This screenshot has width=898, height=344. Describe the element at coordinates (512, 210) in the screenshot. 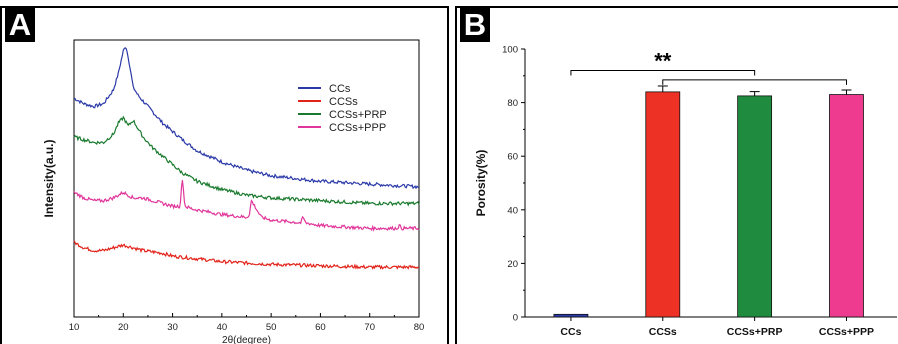

I see `y-tick-label: 40` at that location.